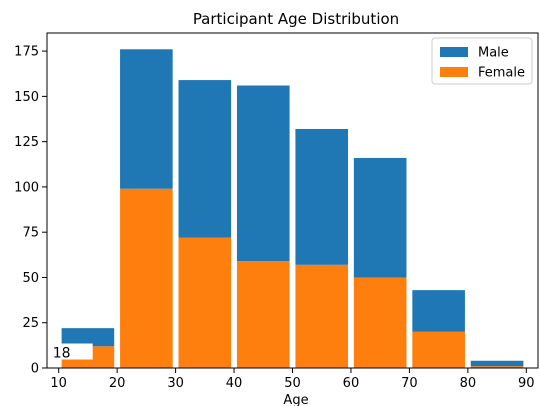  What do you see at coordinates (468, 383) in the screenshot?
I see `x-tick-label: 80` at bounding box center [468, 383].